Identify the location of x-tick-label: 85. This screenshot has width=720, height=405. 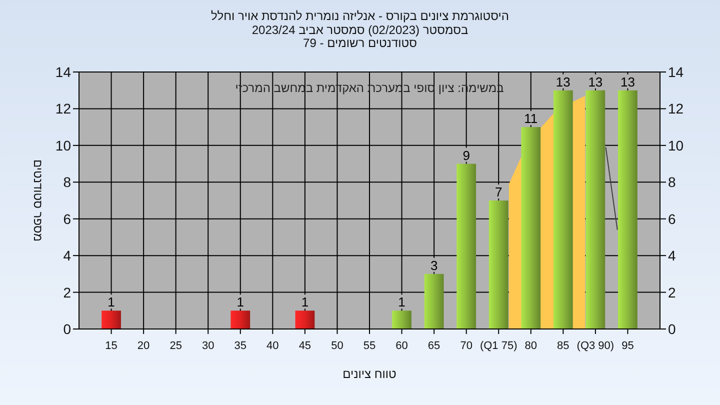
(563, 346).